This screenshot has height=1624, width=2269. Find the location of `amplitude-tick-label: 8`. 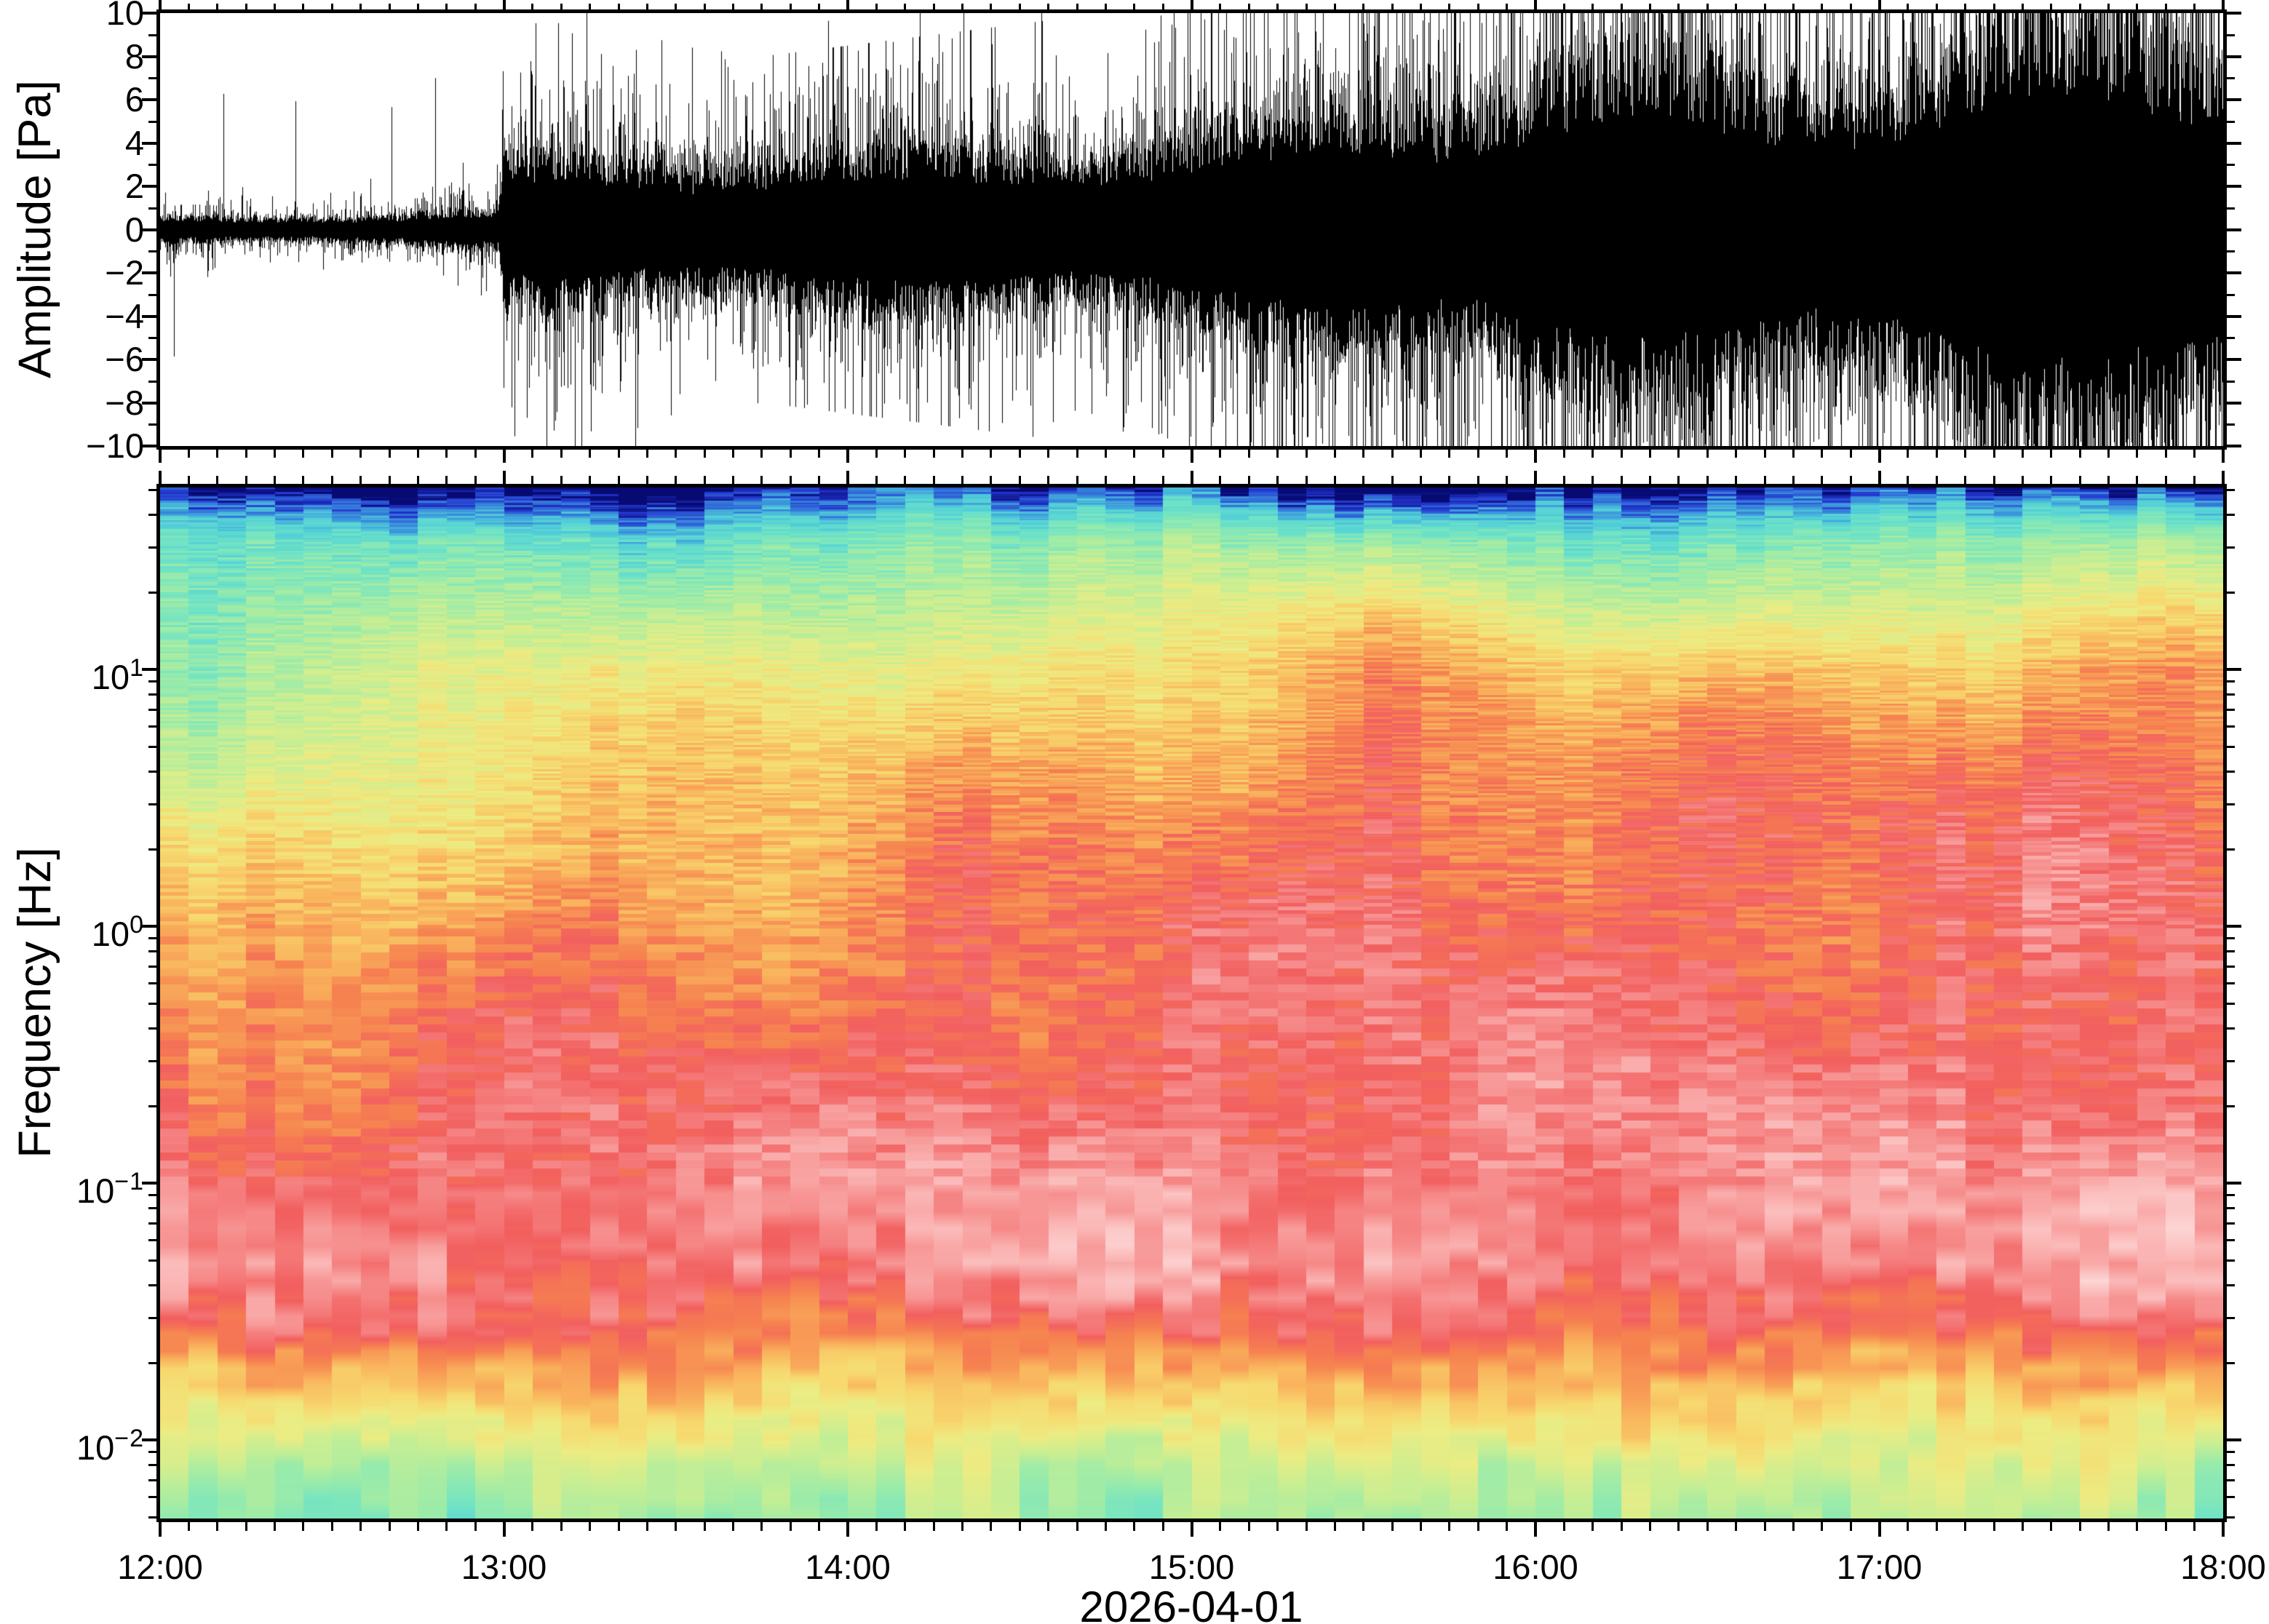

amplitude-tick-label: 8 is located at coordinates (134, 56).